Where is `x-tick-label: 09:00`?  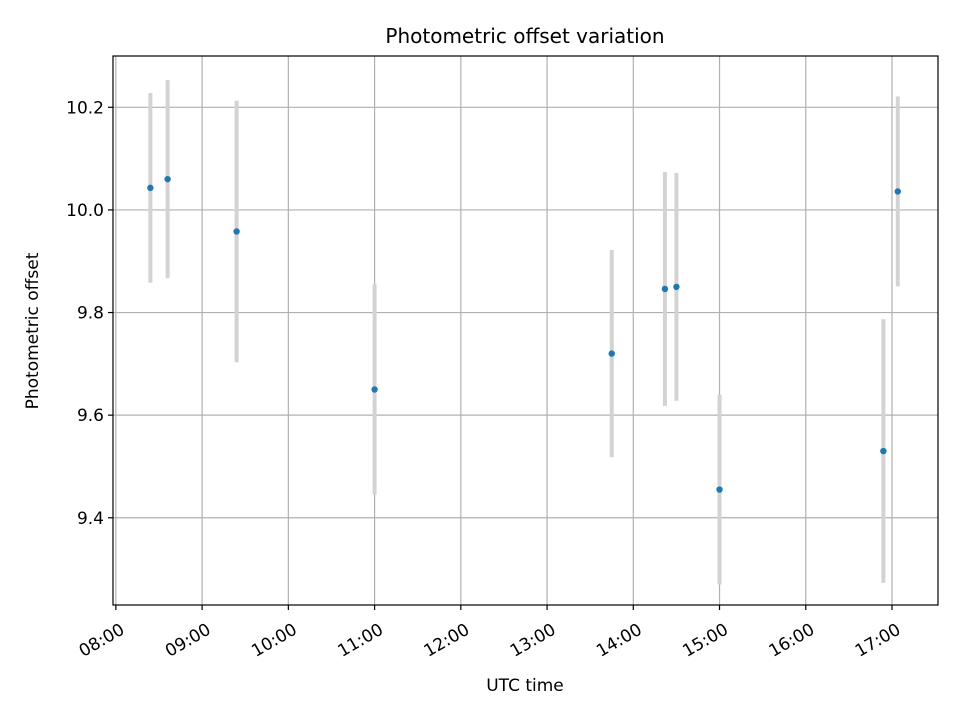 x-tick-label: 09:00 is located at coordinates (188, 641).